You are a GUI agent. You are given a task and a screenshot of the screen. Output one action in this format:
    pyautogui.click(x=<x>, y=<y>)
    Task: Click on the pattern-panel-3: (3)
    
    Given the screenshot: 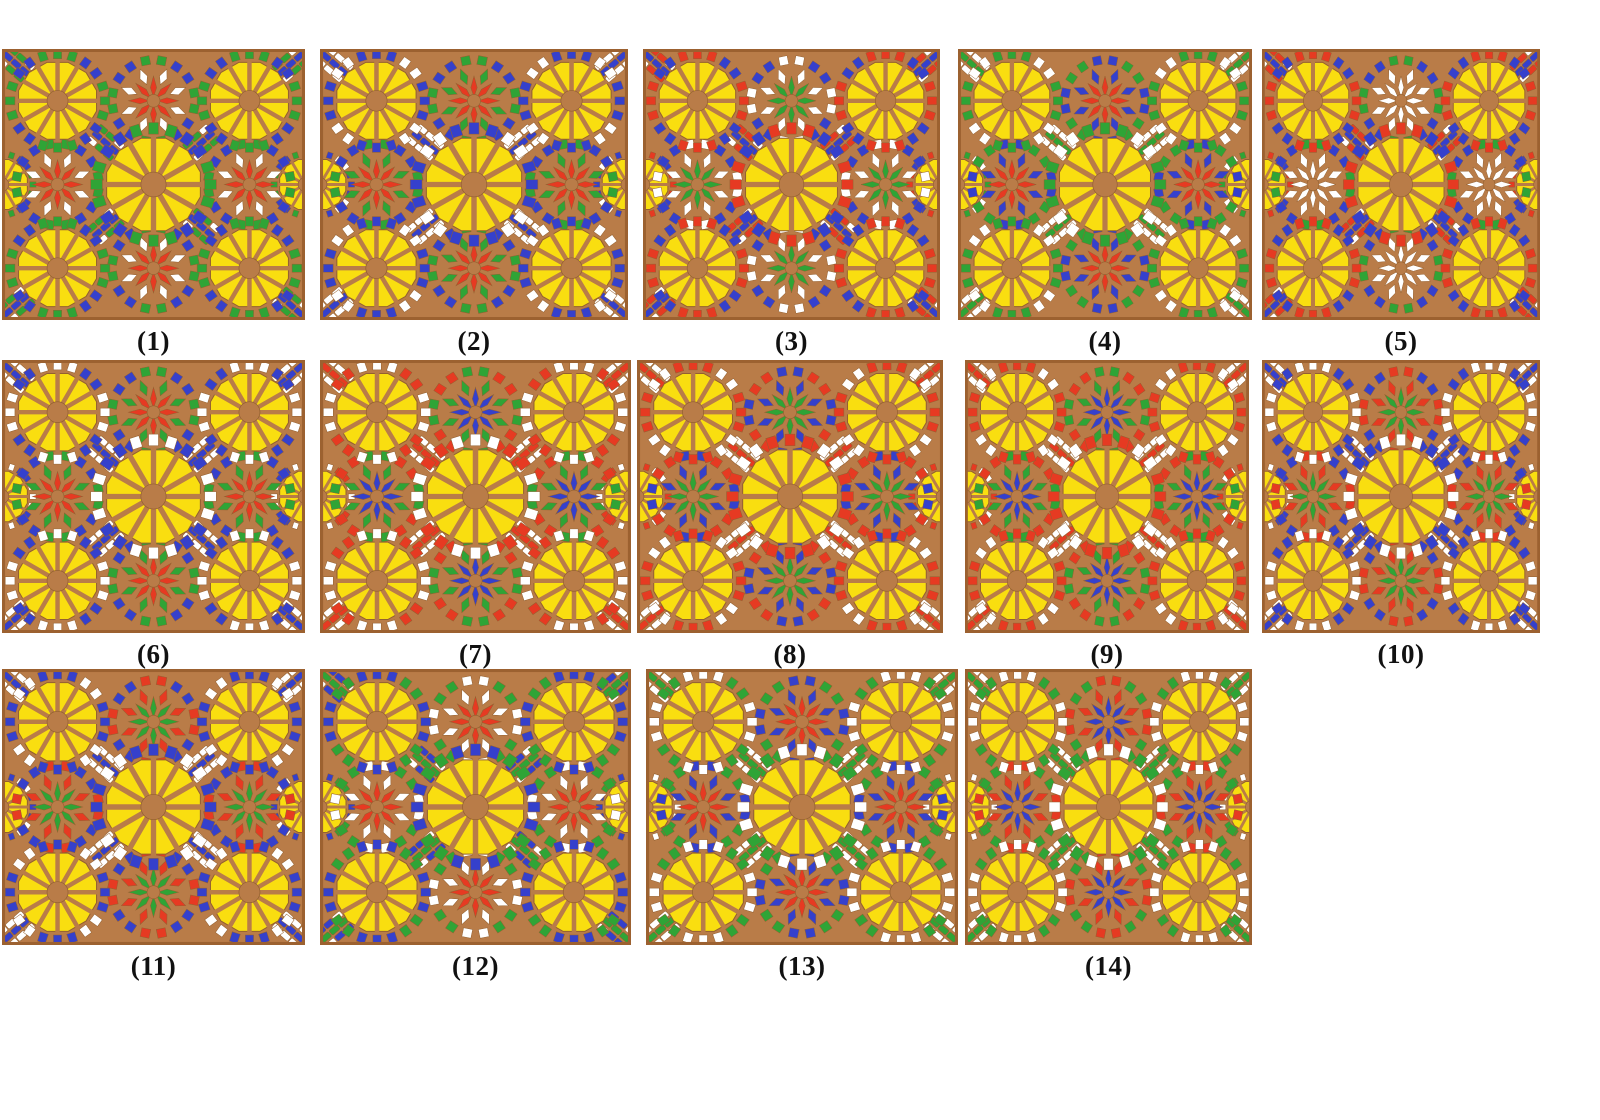 What is the action you would take?
    pyautogui.click(x=791, y=202)
    